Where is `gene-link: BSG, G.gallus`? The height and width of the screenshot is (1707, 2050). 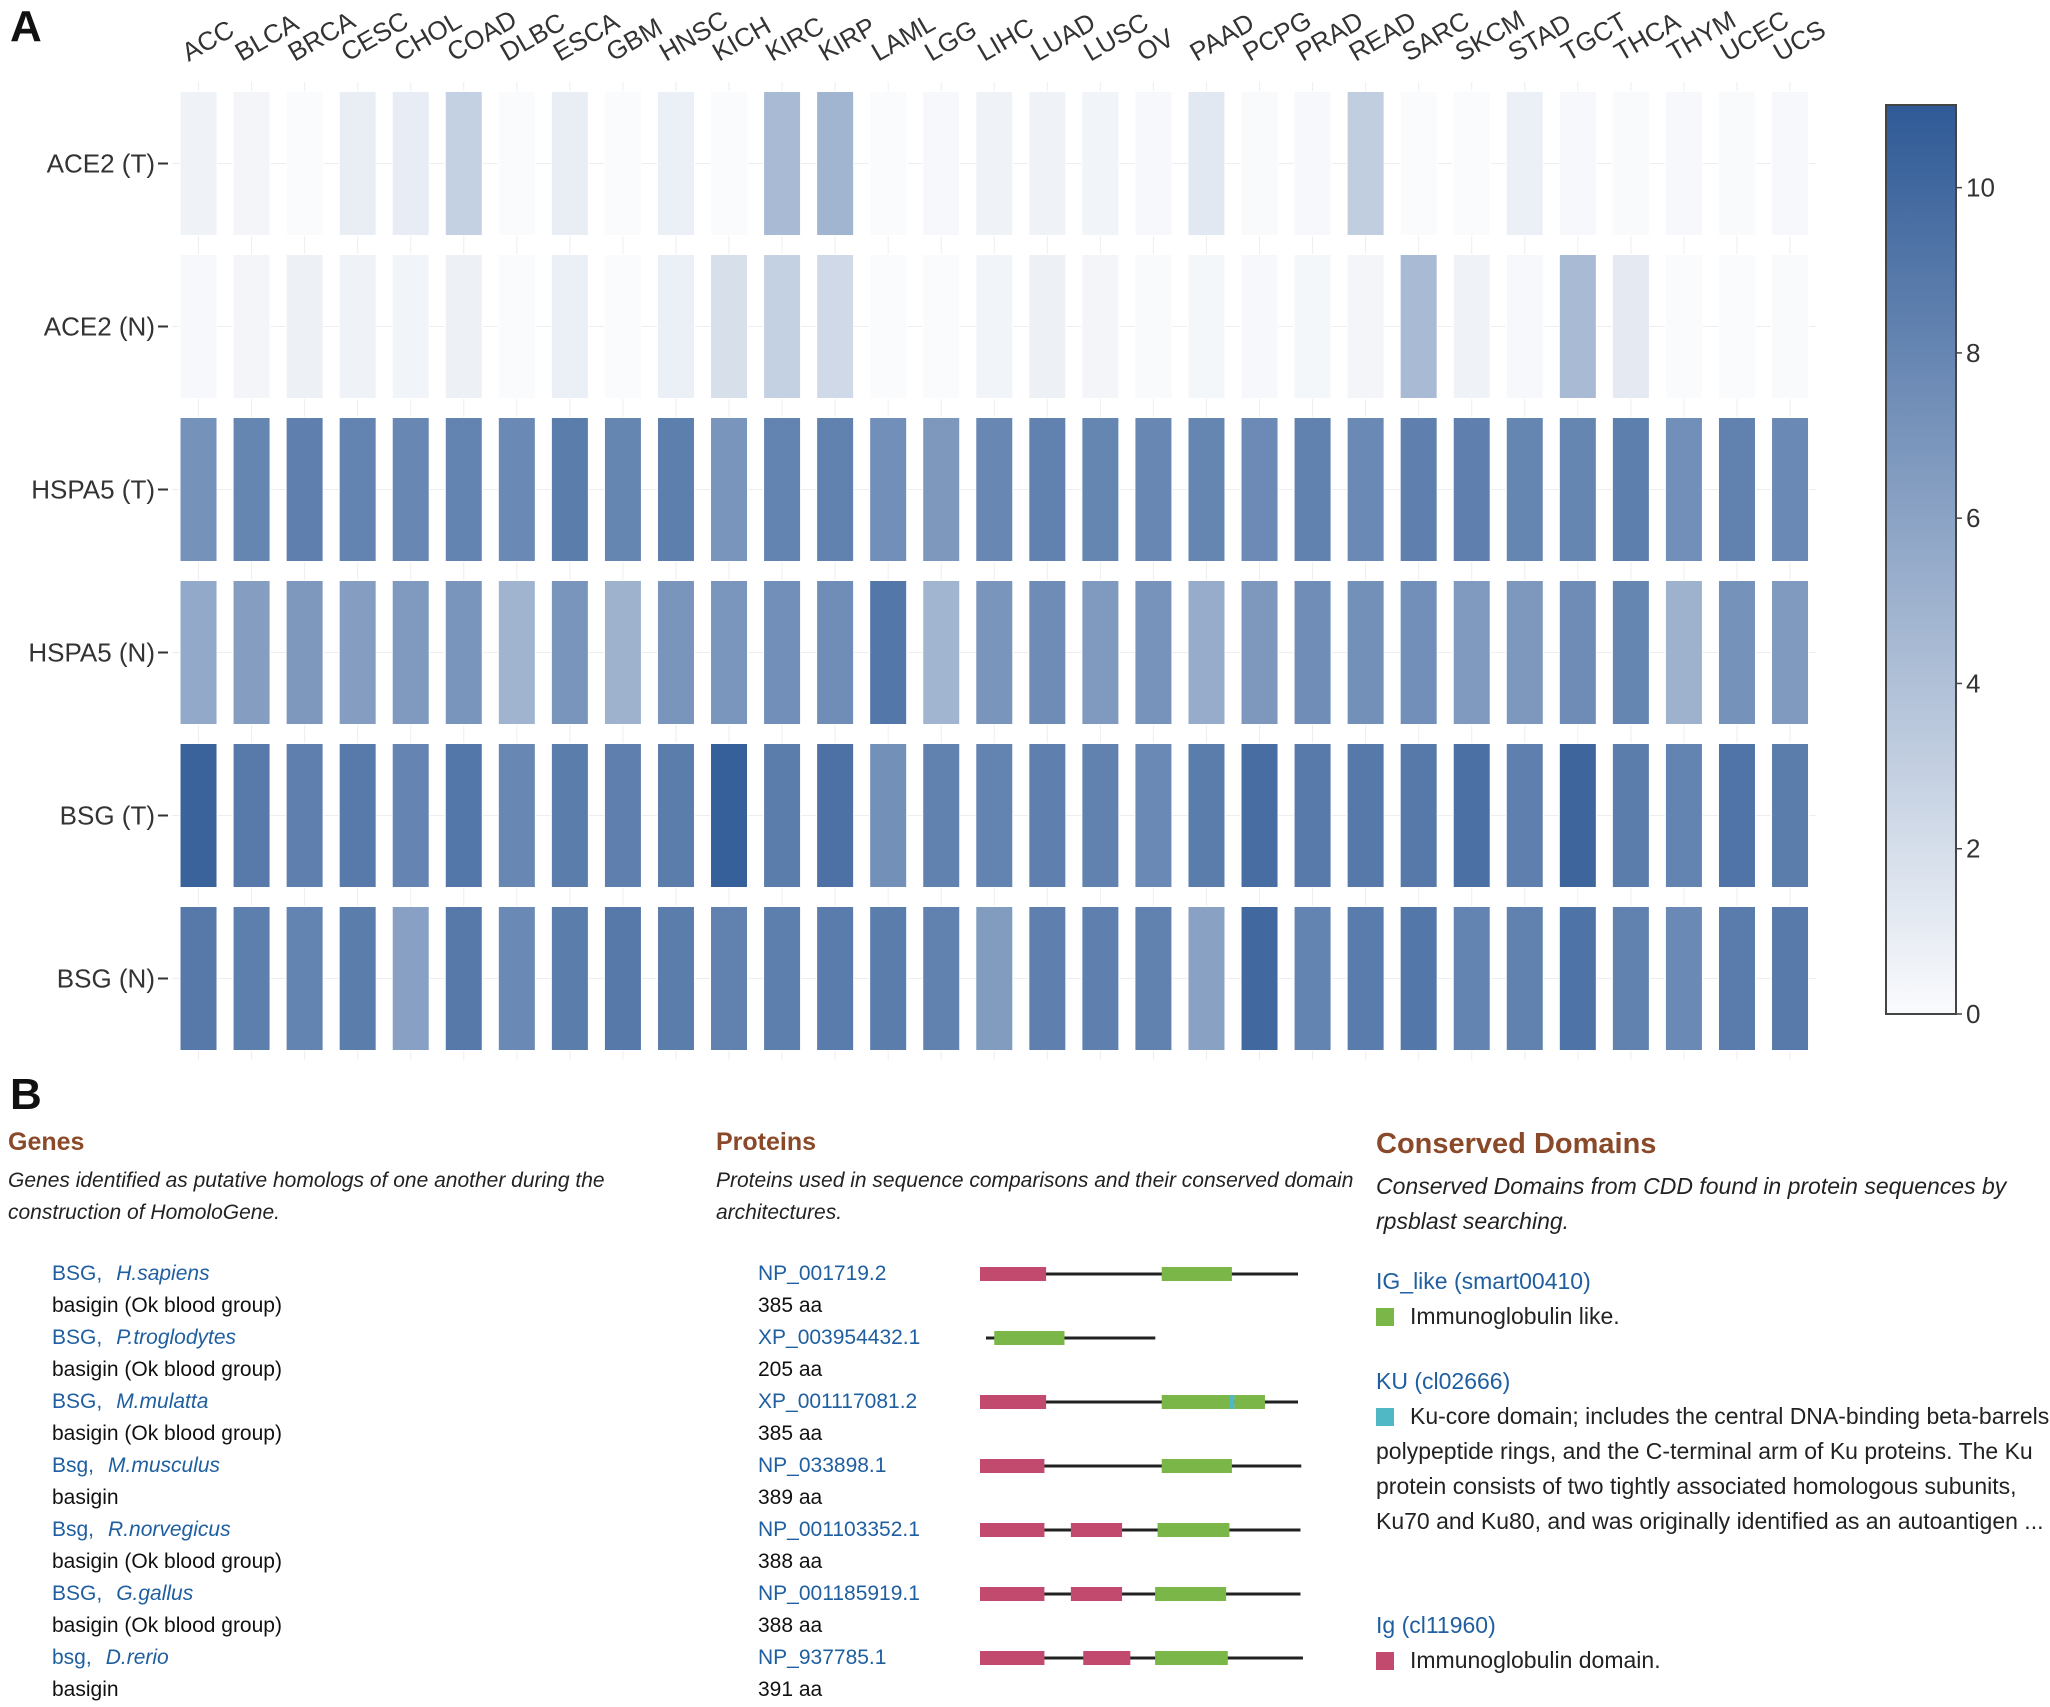
gene-link: BSG, G.gallus is located at coordinates (352, 1594).